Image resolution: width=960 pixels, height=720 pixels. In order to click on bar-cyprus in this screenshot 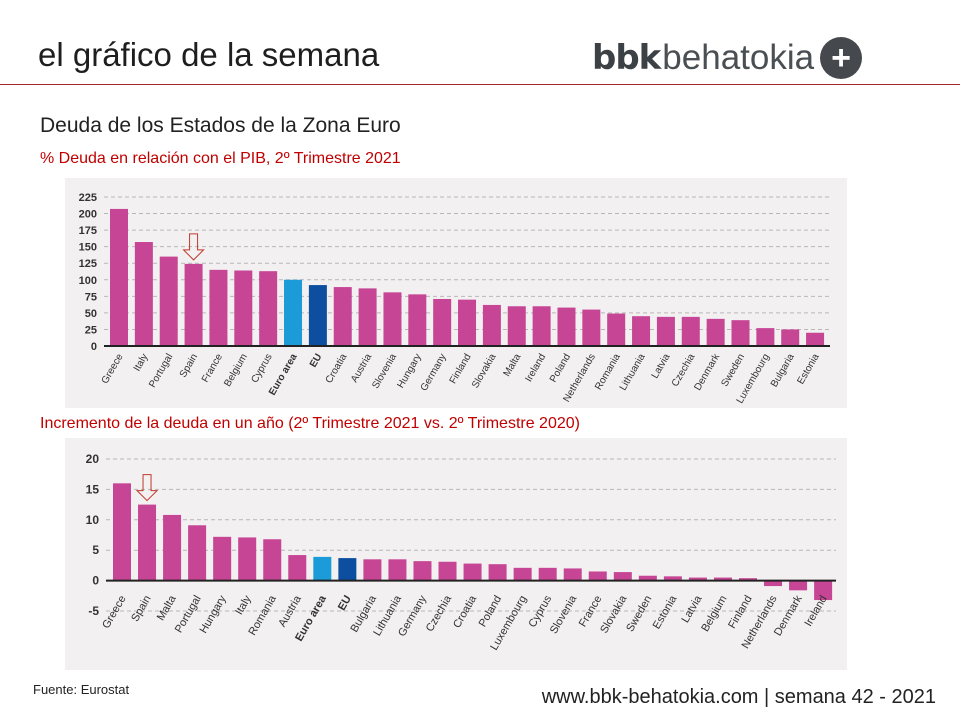, I will do `click(268, 308)`.